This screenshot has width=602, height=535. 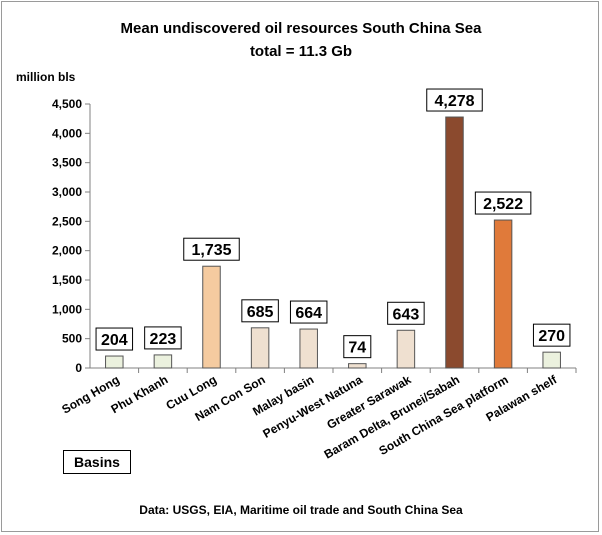 I want to click on data-label: 643, so click(x=406, y=314).